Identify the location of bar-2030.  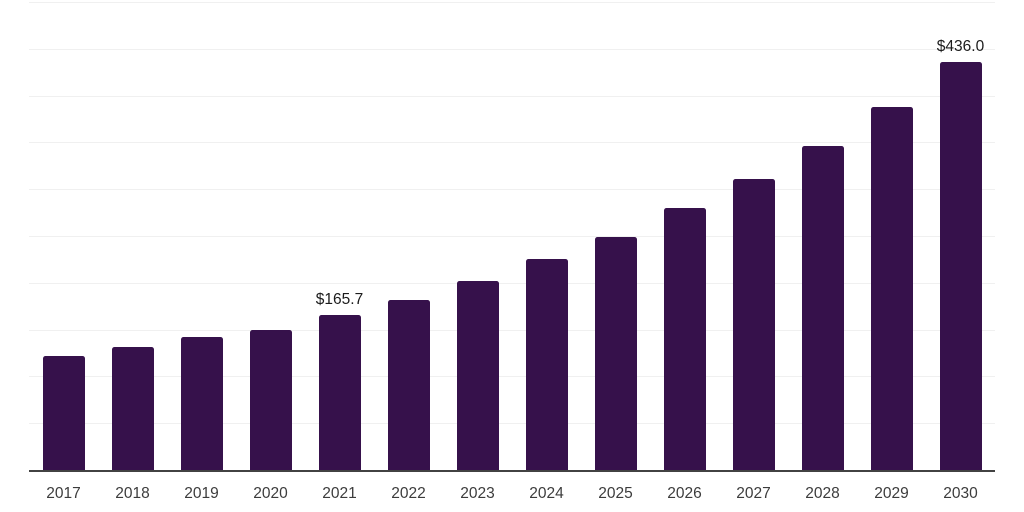
(960, 265).